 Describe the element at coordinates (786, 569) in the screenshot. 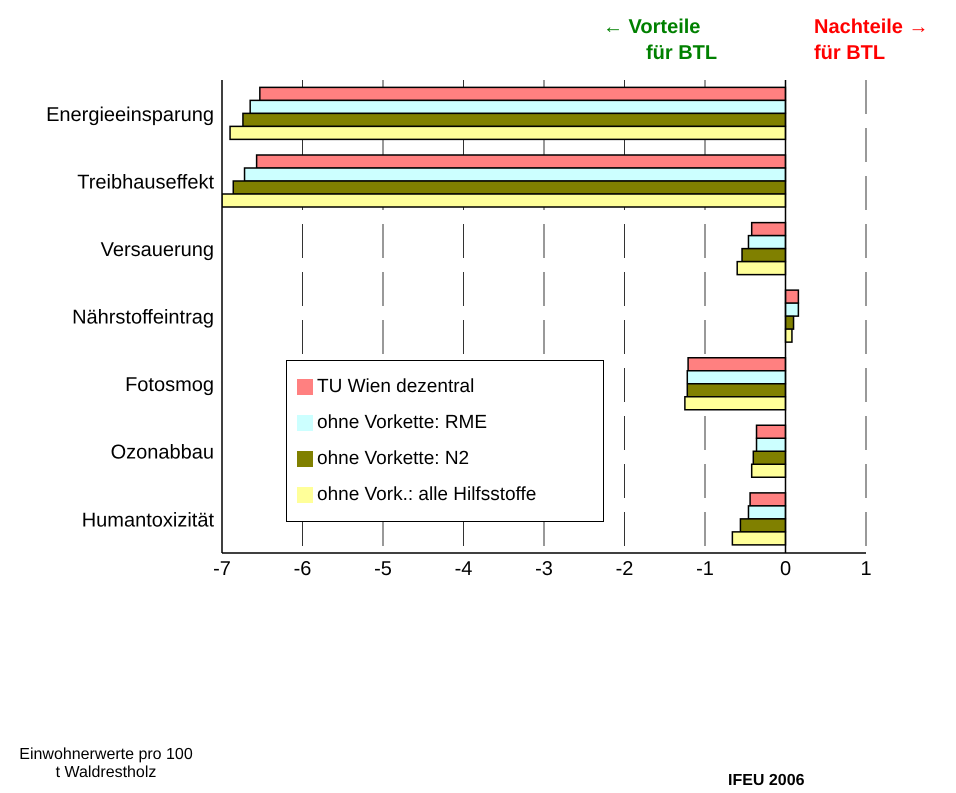

I see `x-tick-label: 0` at that location.